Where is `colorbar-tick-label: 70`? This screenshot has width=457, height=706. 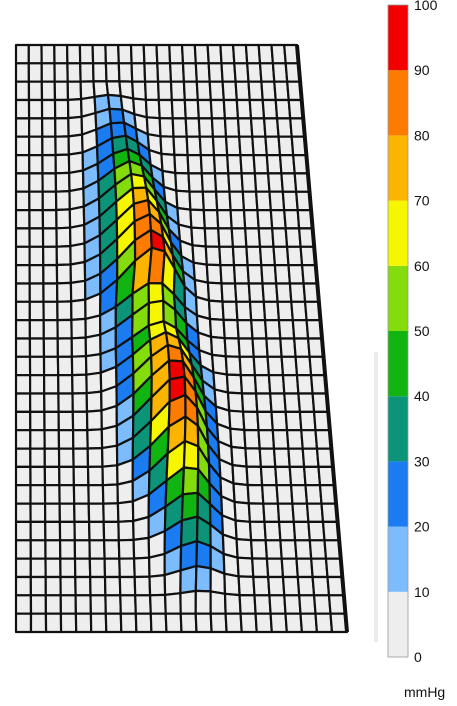
colorbar-tick-label: 70 is located at coordinates (422, 201).